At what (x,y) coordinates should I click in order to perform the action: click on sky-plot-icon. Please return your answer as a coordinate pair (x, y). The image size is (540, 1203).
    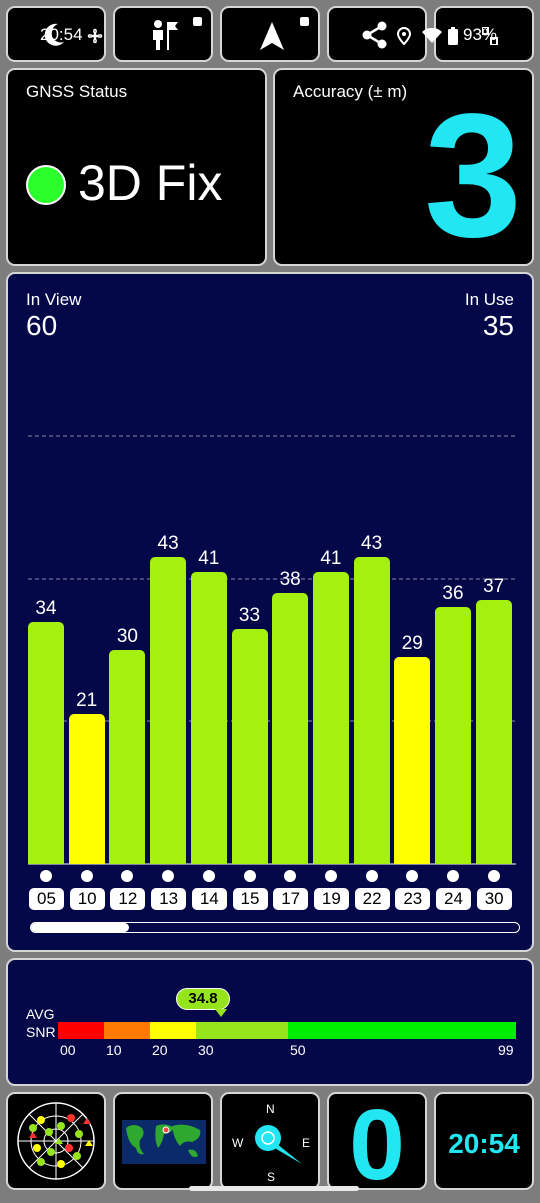
    Looking at the image, I should click on (56, 1141).